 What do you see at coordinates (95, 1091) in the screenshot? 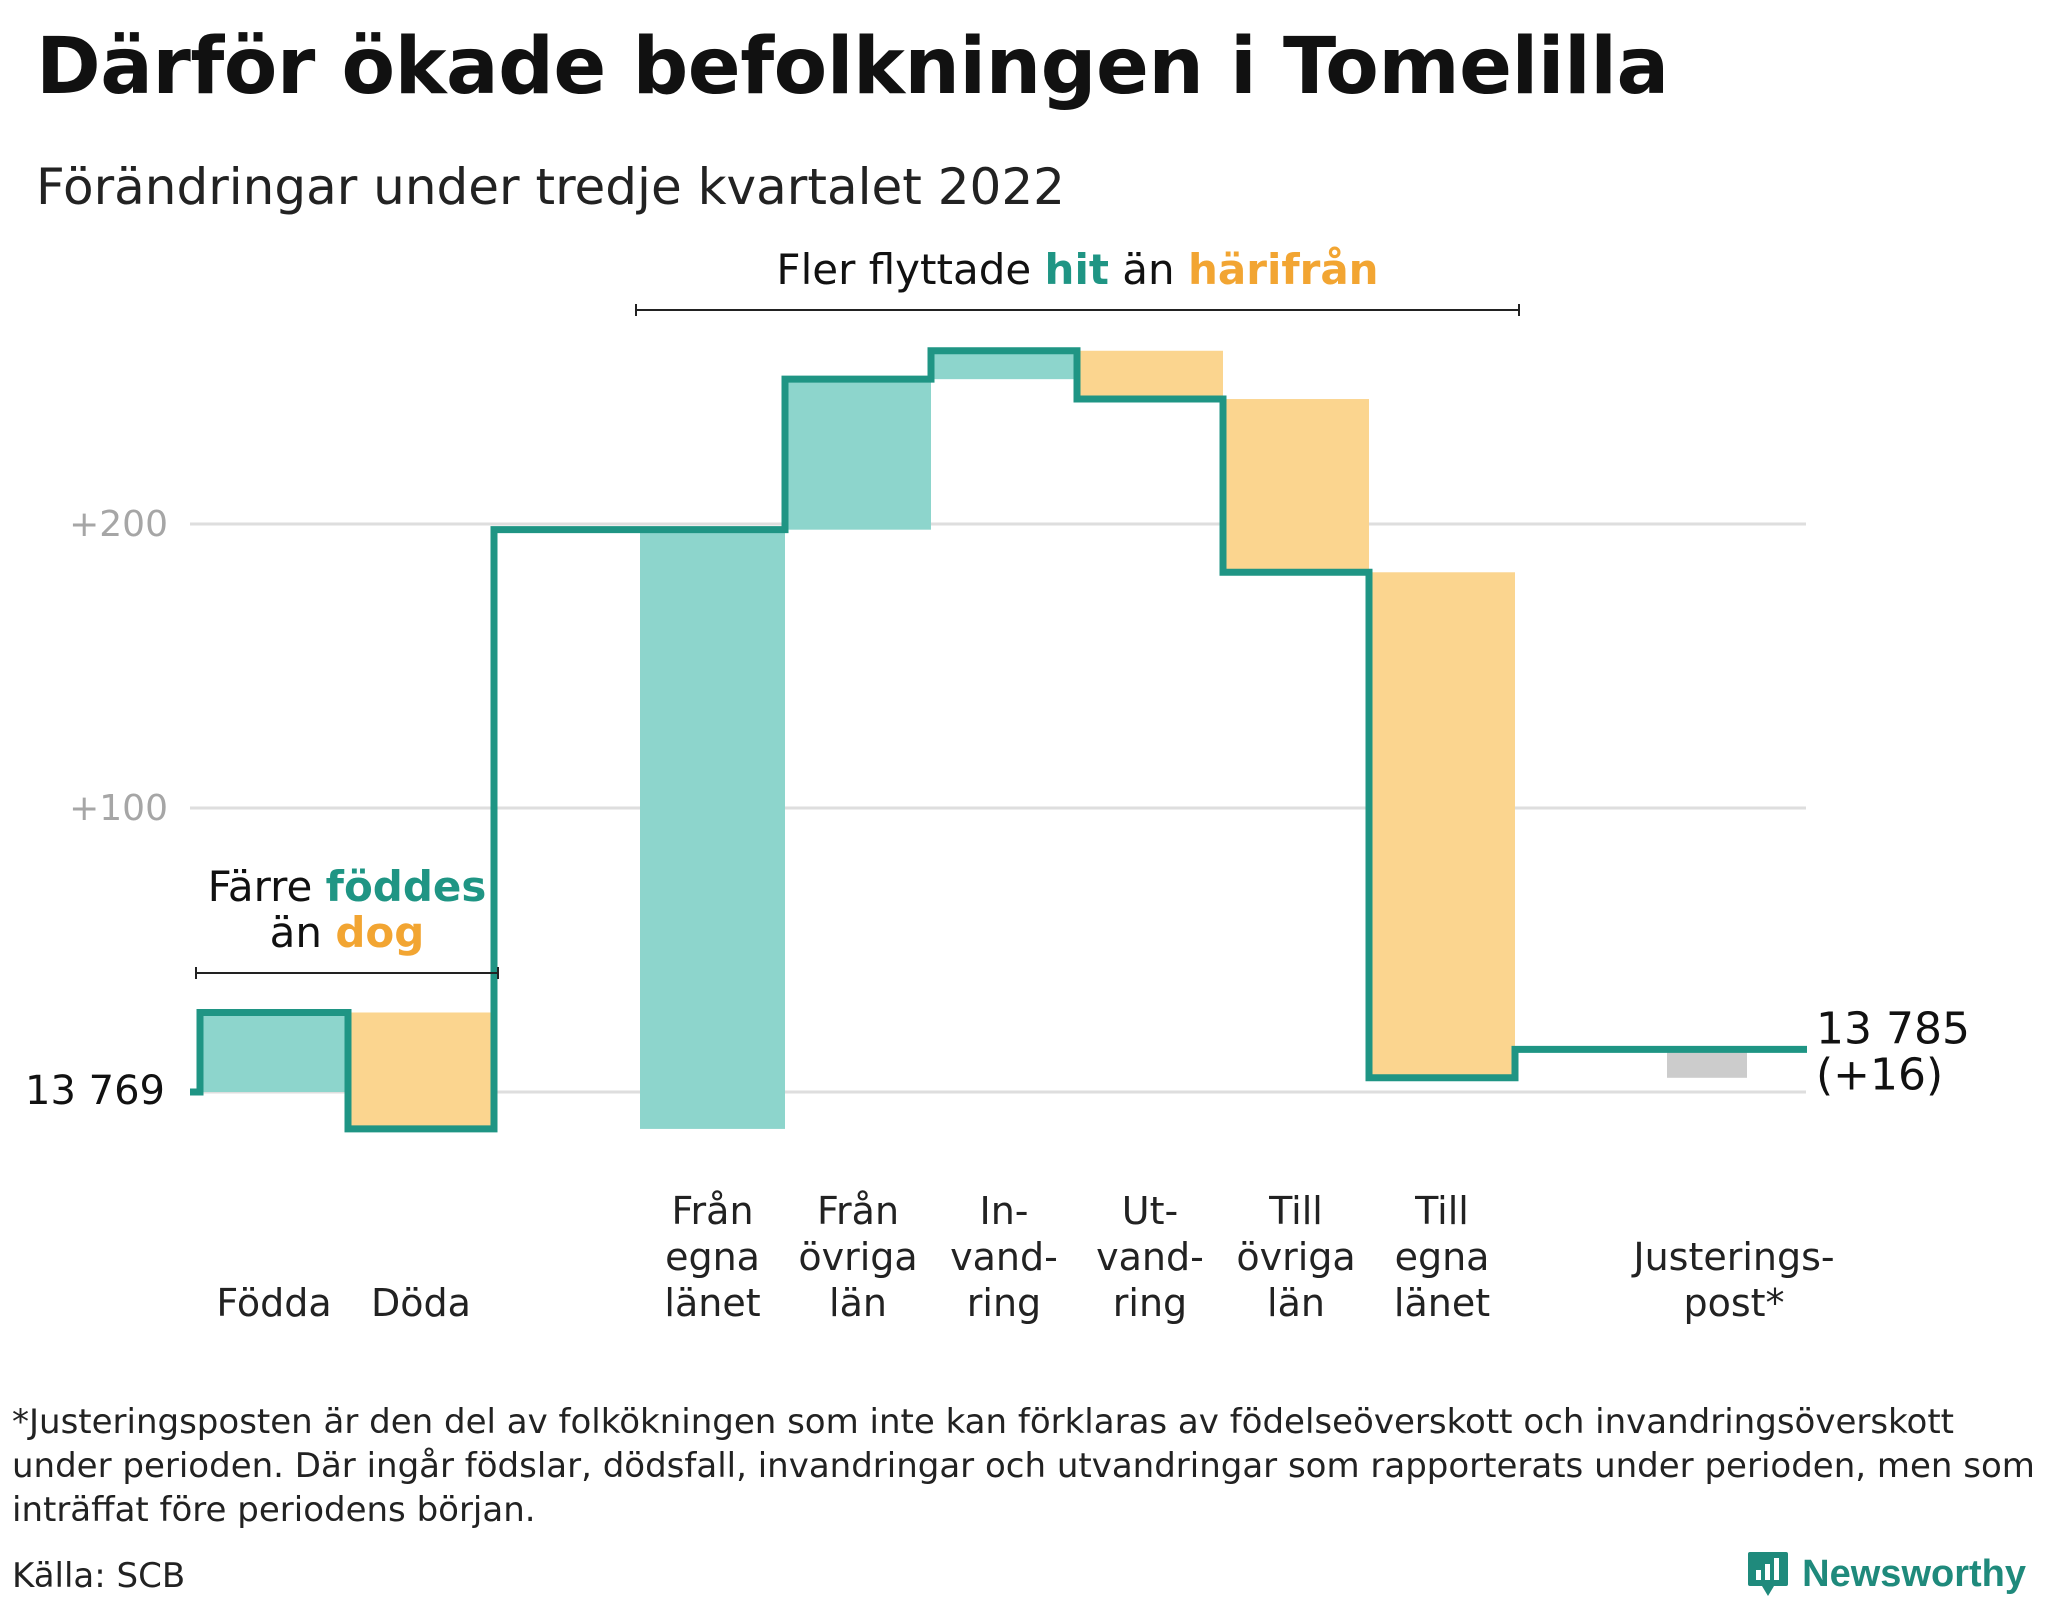
I see `start-value-label: 13 769` at bounding box center [95, 1091].